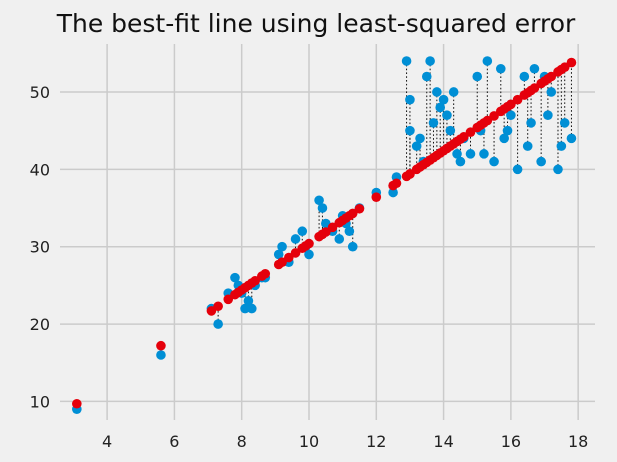 This screenshot has width=617, height=462. Describe the element at coordinates (40, 247) in the screenshot. I see `y-tick-label: 30` at that location.